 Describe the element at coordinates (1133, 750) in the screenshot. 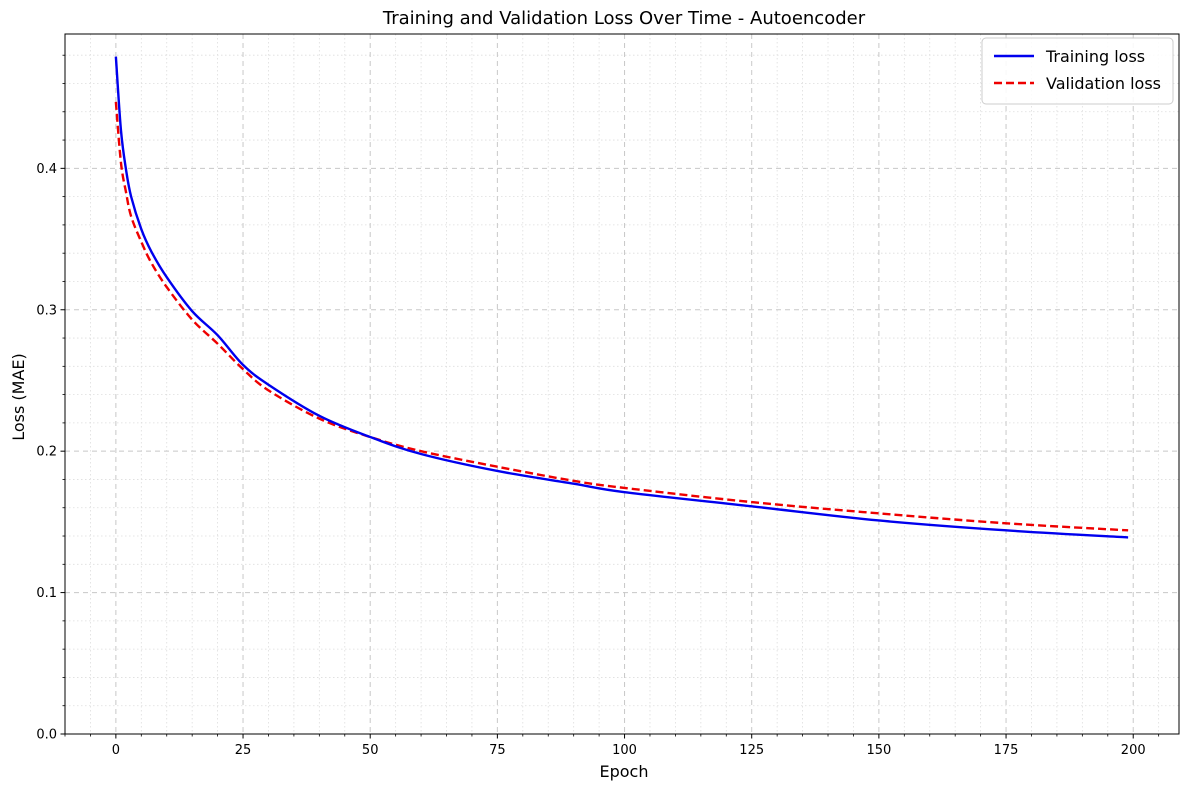

I see `x-tick-label: 200` at that location.